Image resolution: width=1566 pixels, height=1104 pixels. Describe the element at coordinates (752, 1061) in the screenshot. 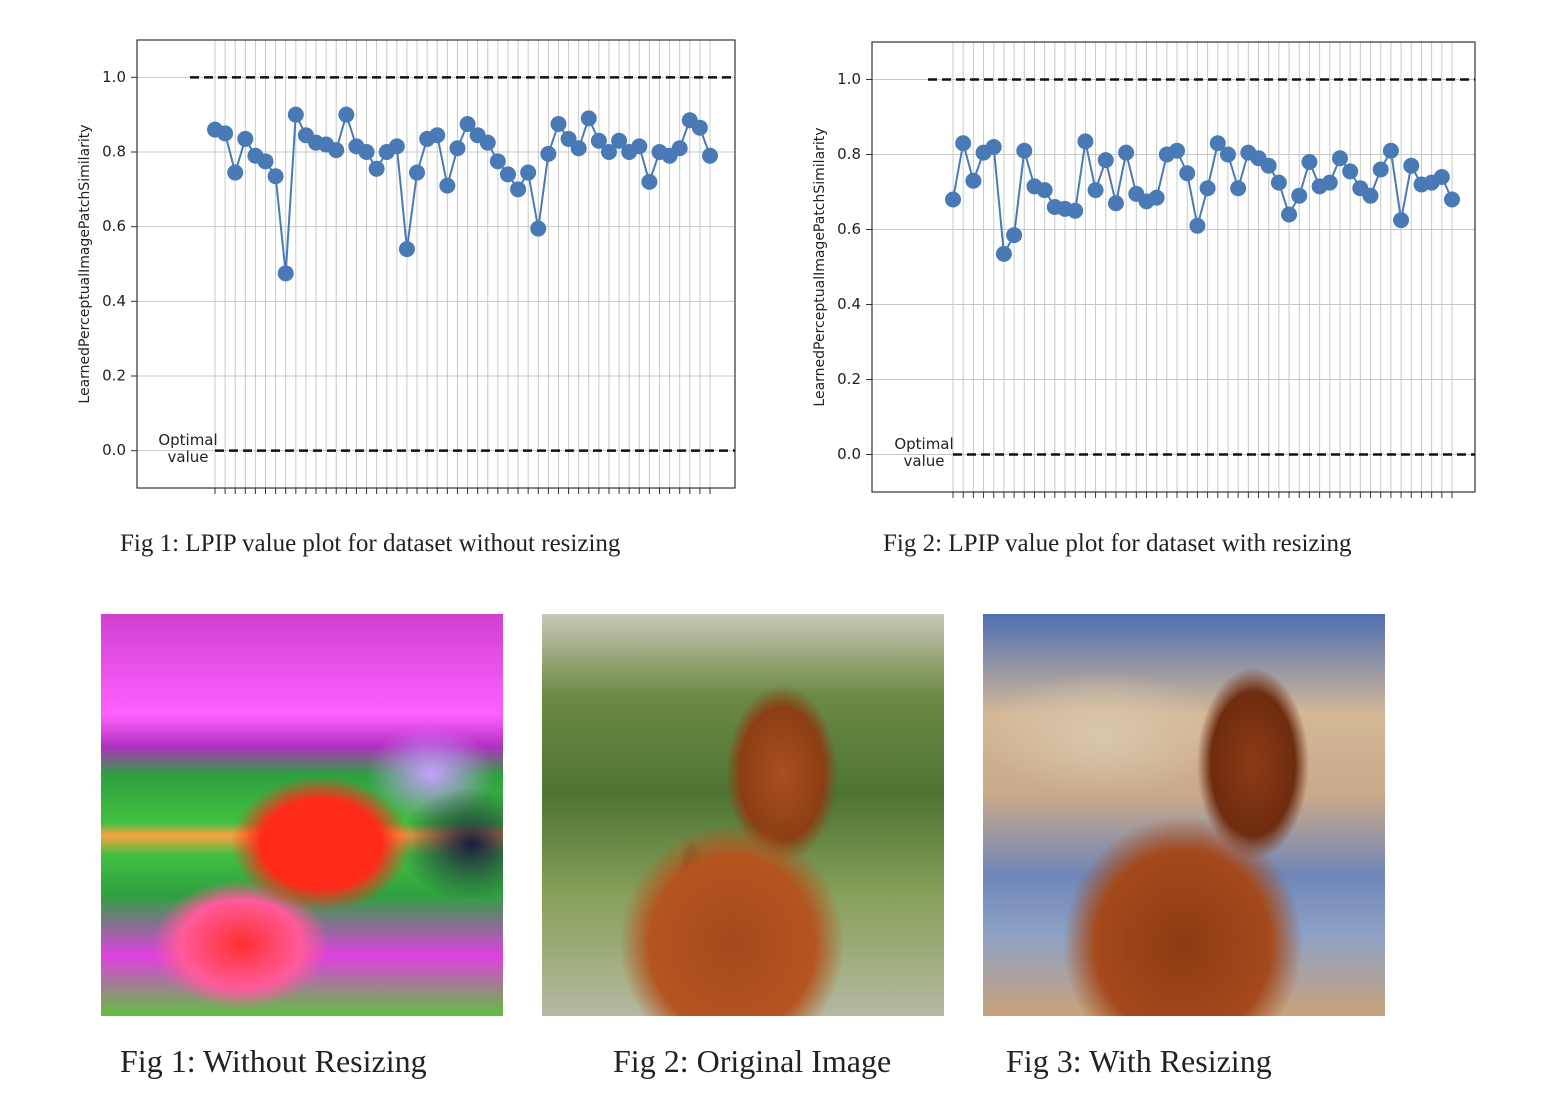

I see `image-caption: Fig 2: Original Image` at that location.